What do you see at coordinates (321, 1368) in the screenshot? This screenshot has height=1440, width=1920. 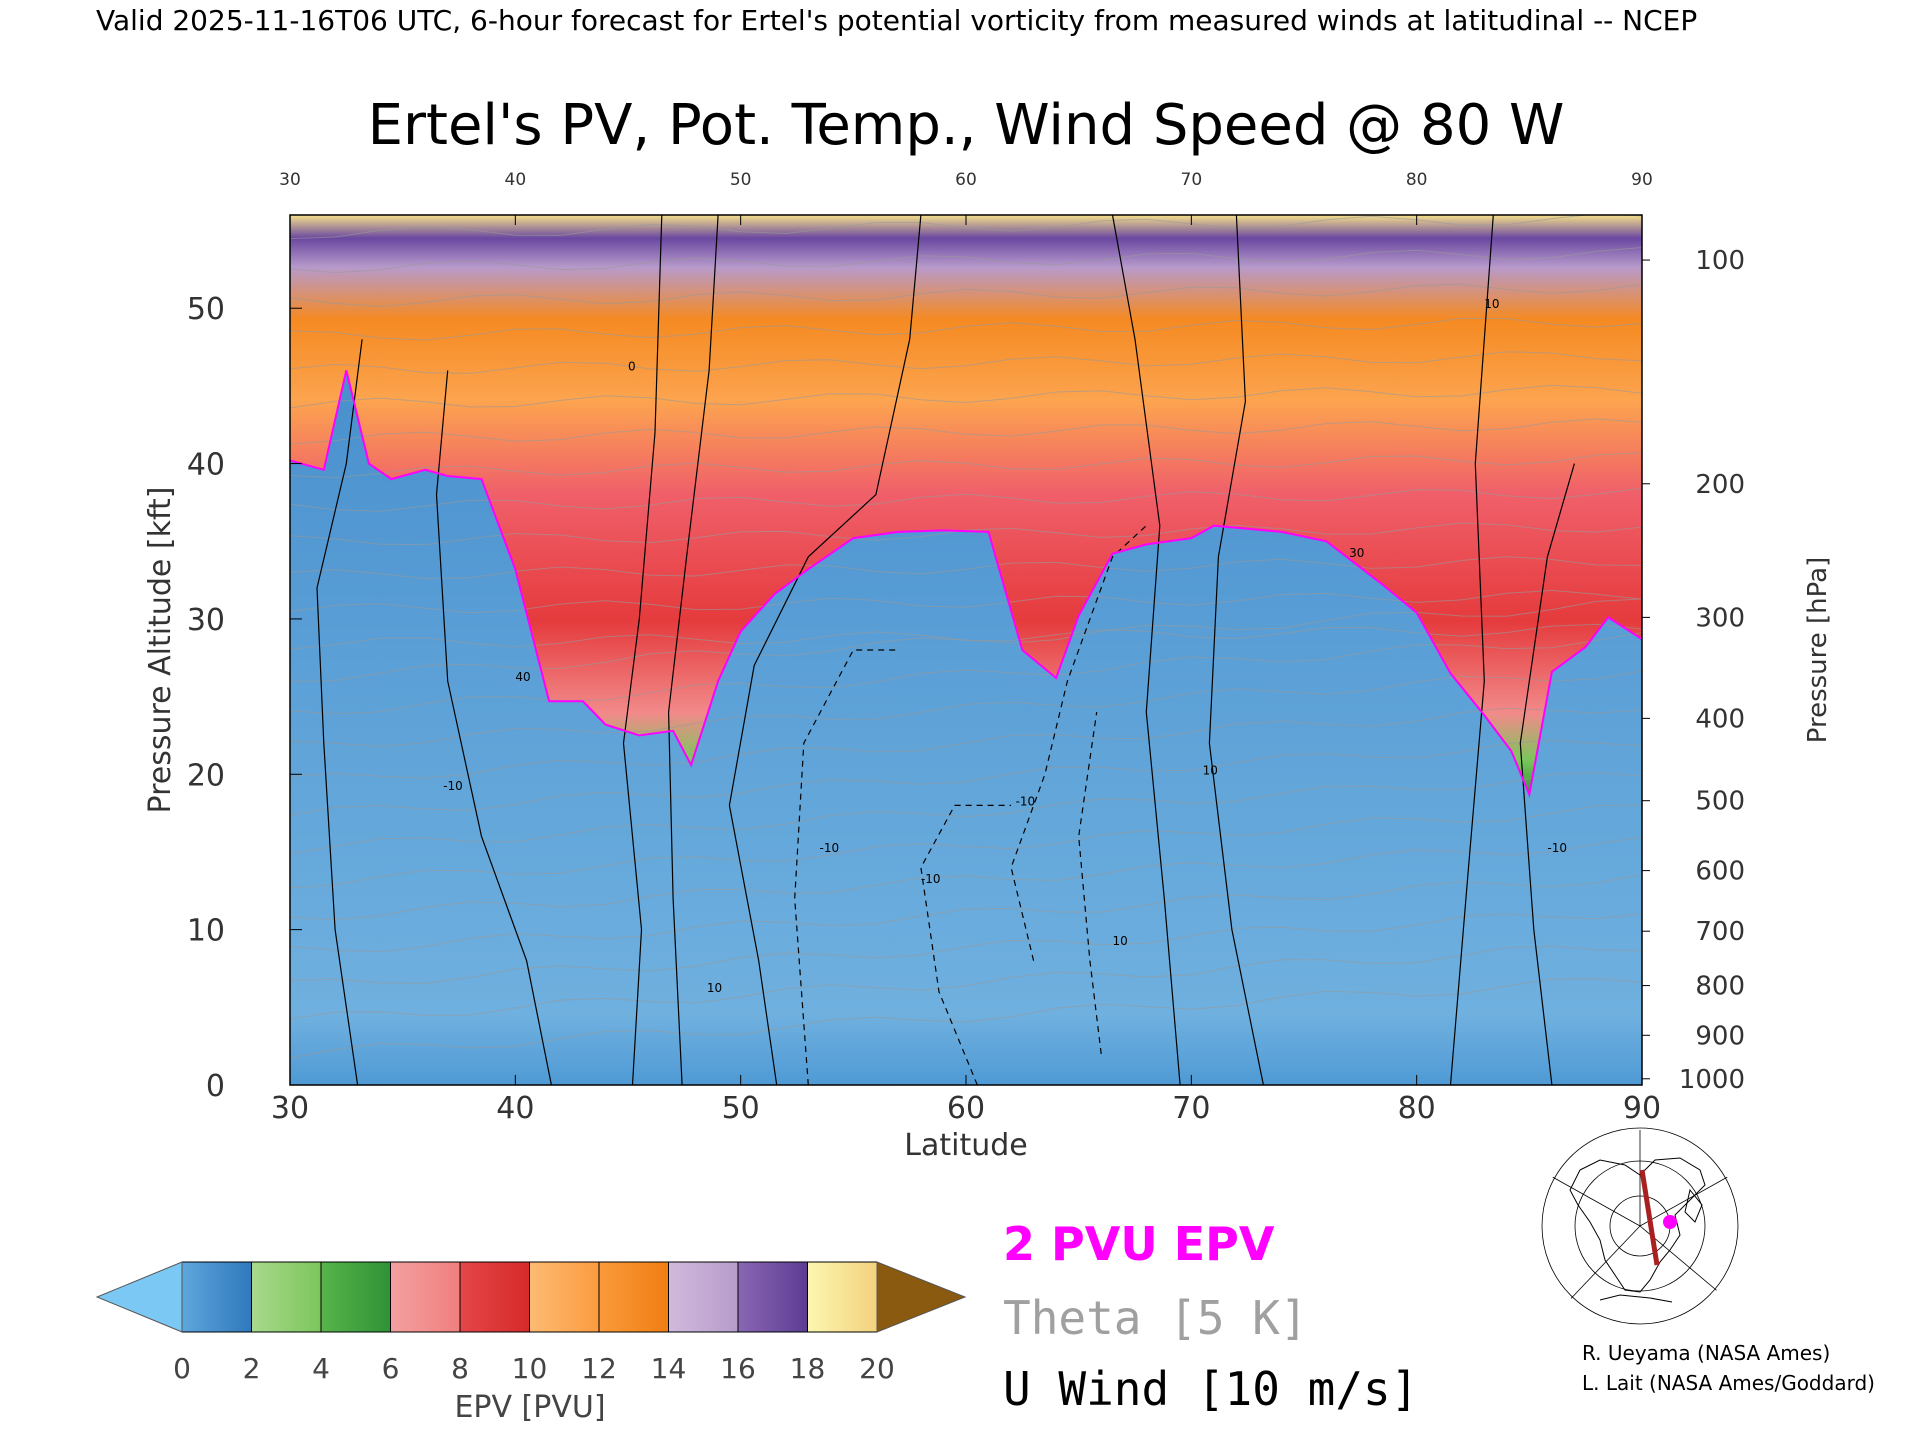 I see `colorbar-tick-label: 4` at bounding box center [321, 1368].